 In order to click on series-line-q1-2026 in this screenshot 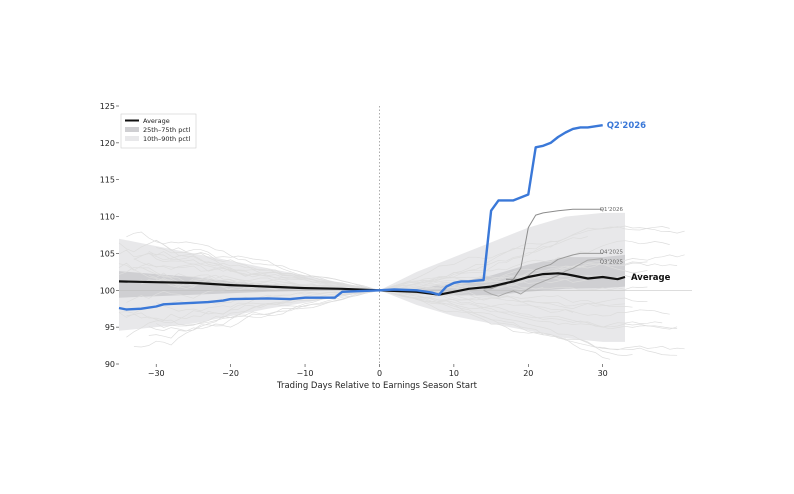, I will do `click(554, 244)`.